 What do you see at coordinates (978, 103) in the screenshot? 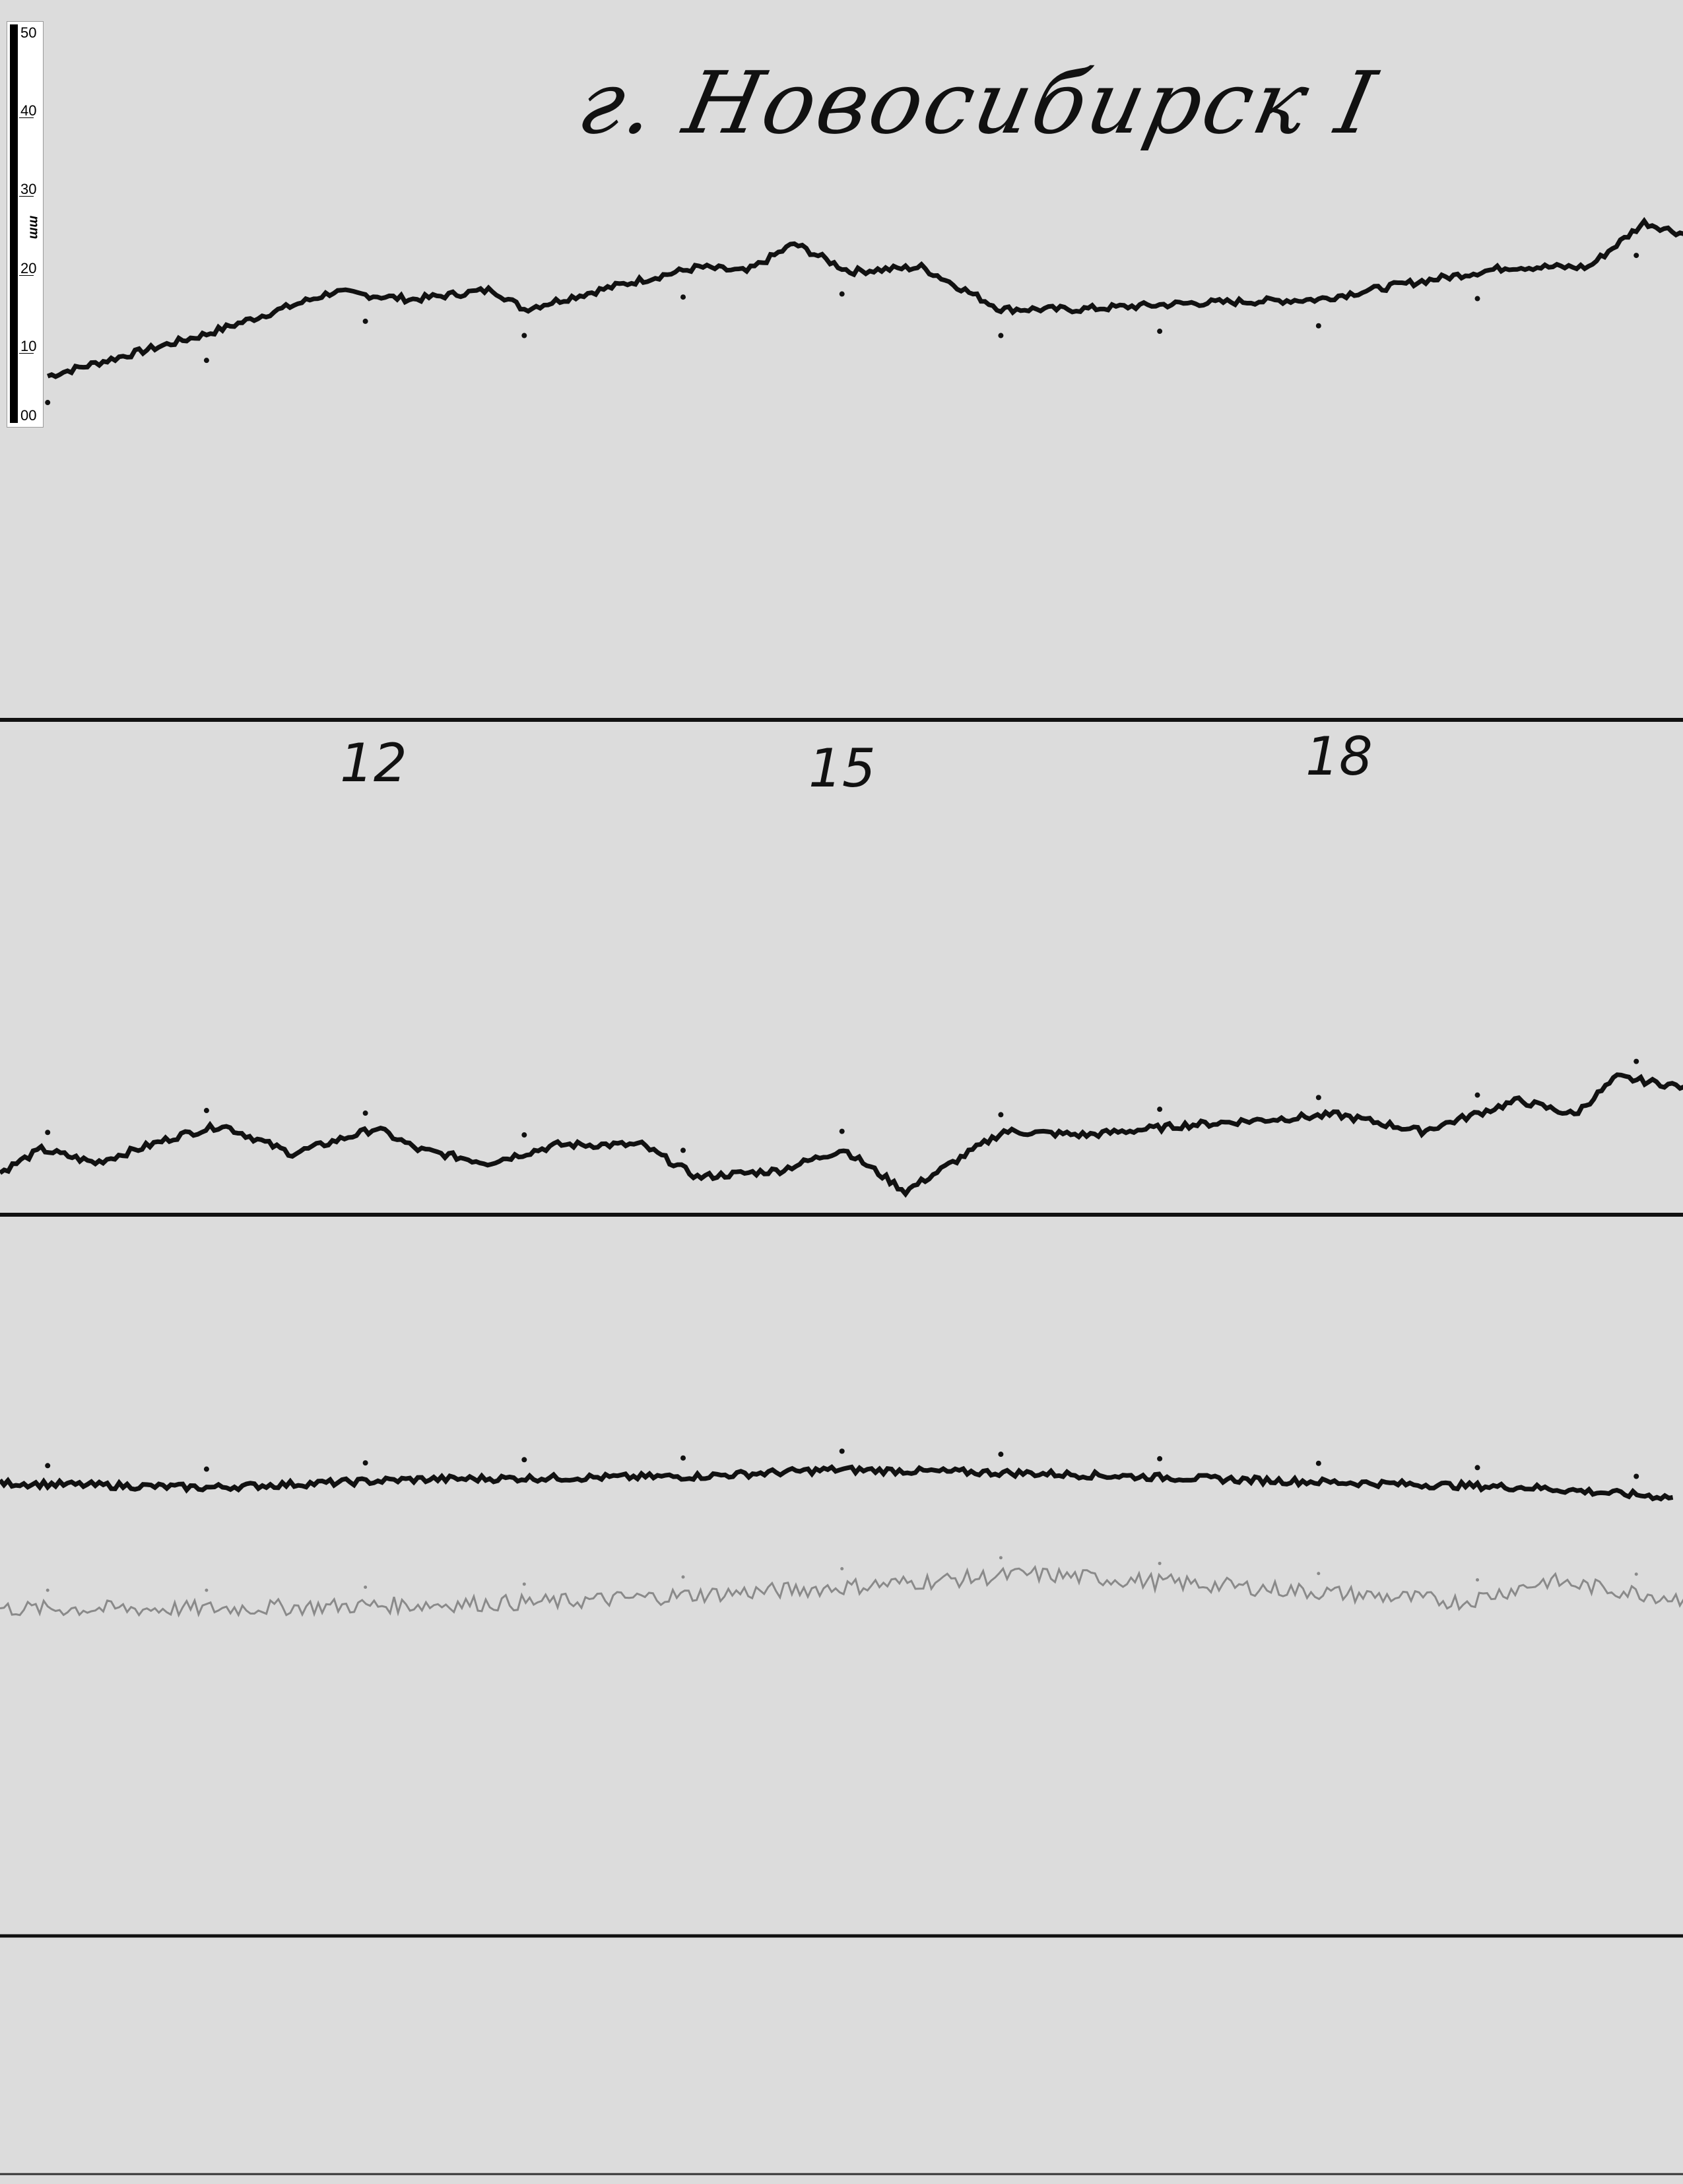
I see `station-title: г. Новосибирск I` at bounding box center [978, 103].